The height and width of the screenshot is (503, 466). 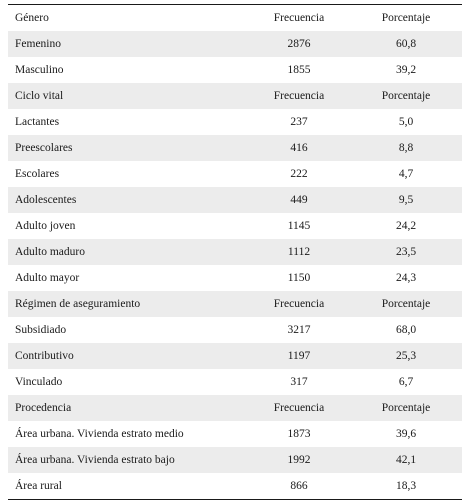 I want to click on section-title: Procedencia, so click(x=43, y=408).